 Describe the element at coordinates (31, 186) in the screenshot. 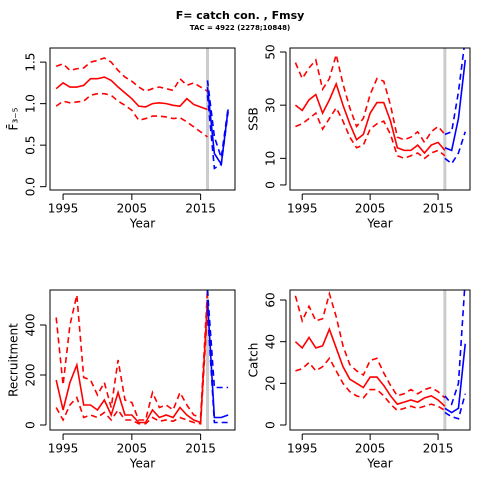

I see `y-tick-label: 0.0` at that location.